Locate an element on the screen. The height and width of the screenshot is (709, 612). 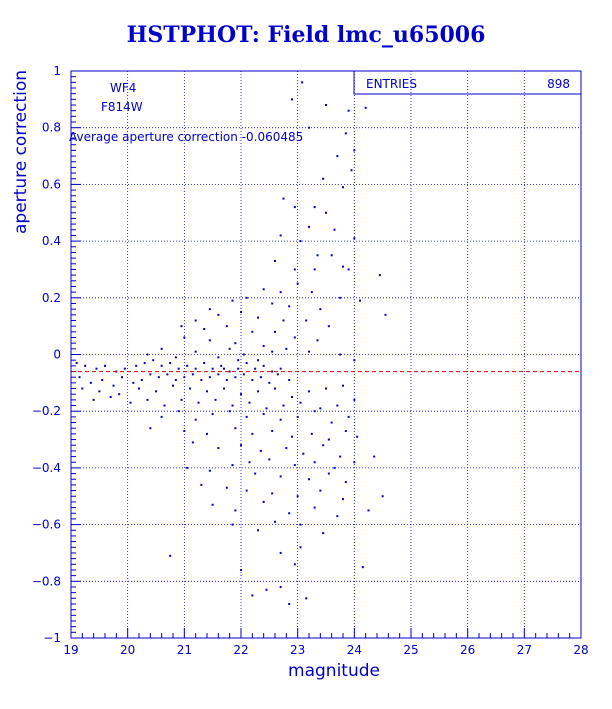
x-tick-label: 26 is located at coordinates (467, 650).